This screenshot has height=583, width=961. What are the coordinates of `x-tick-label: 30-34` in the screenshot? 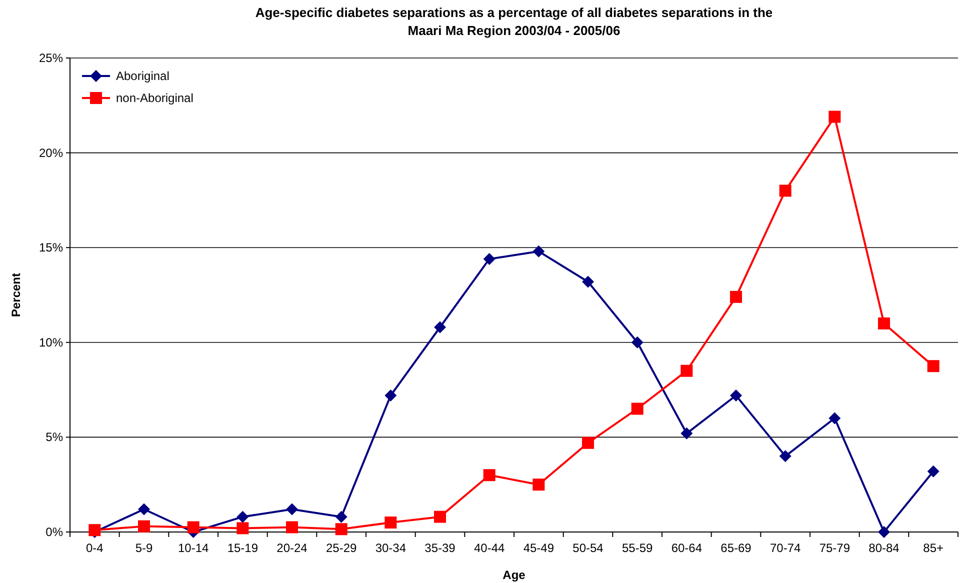 It's located at (390, 548).